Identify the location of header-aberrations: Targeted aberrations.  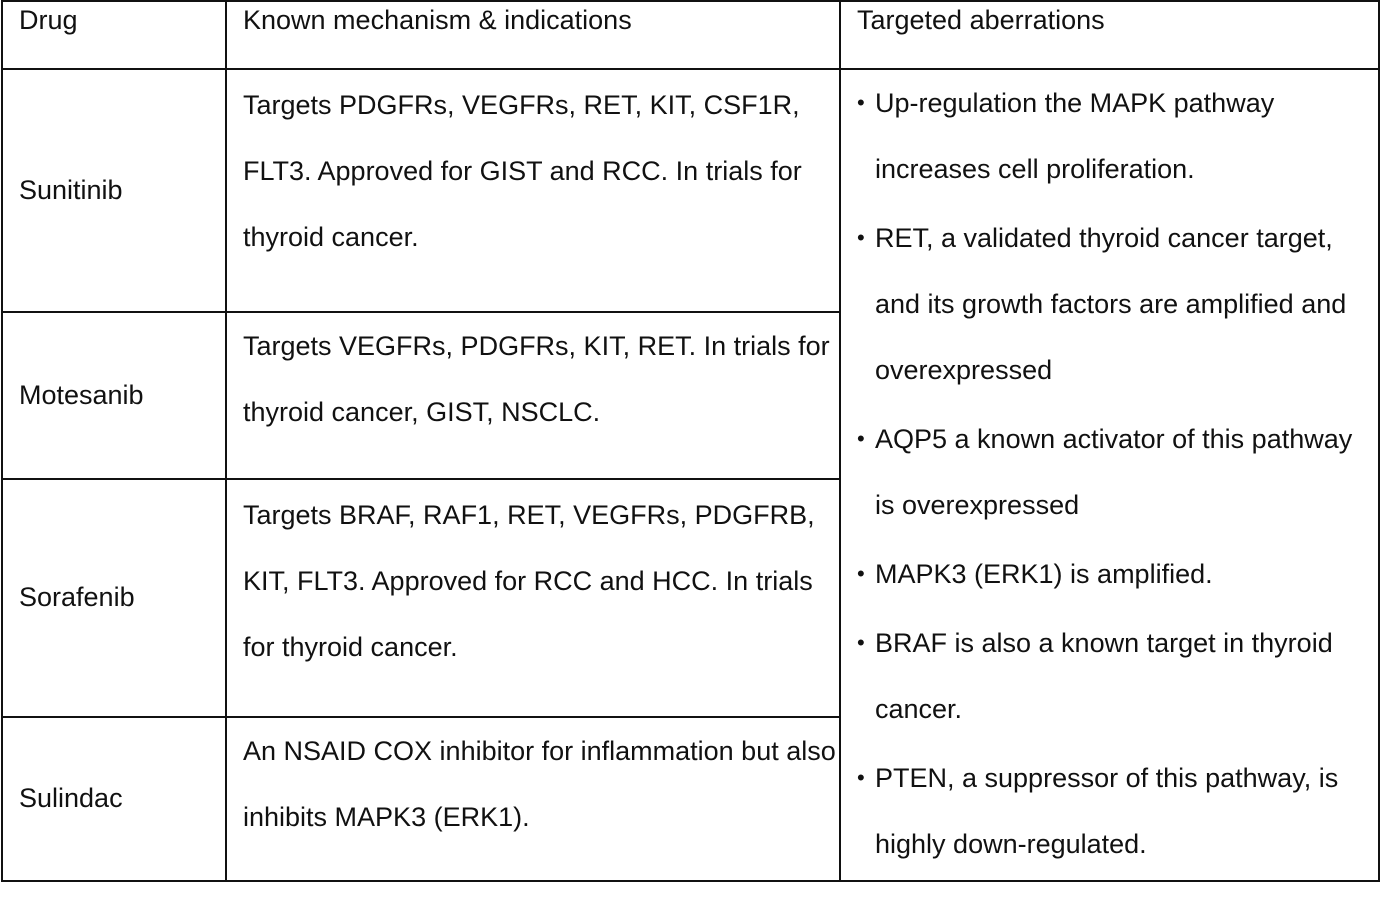
(1109, 35).